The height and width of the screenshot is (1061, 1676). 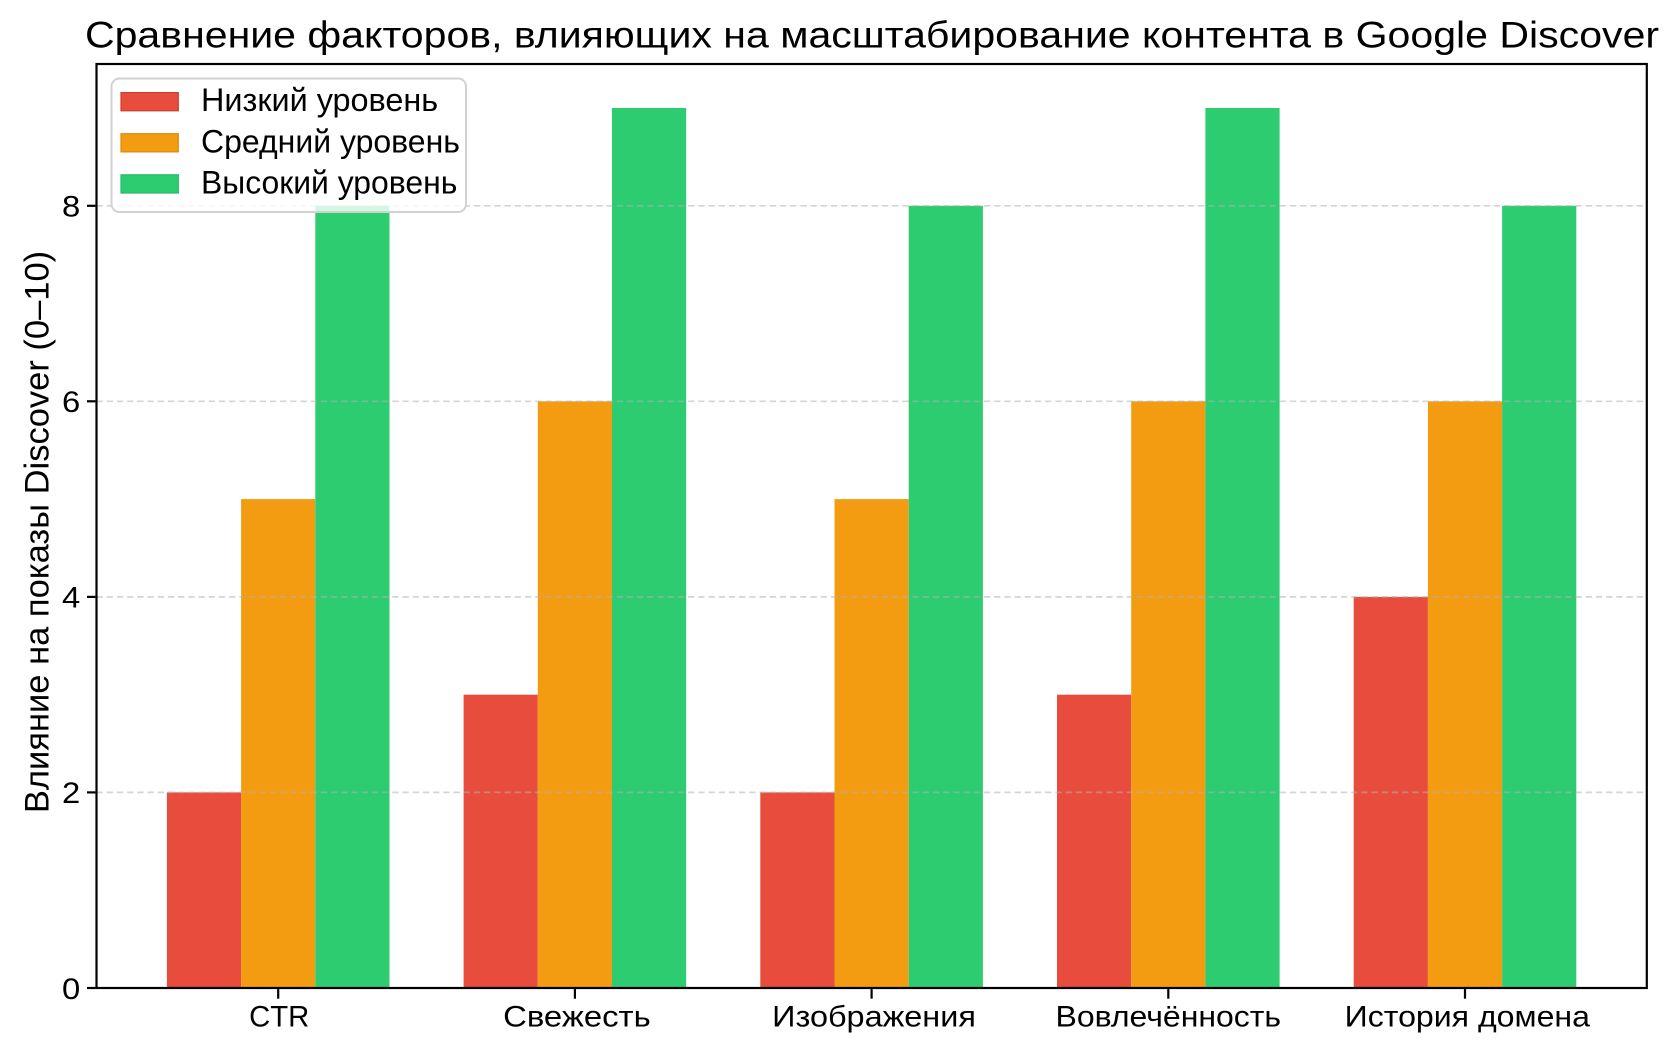 What do you see at coordinates (874, 1016) in the screenshot?
I see `svg-text: Изображения` at bounding box center [874, 1016].